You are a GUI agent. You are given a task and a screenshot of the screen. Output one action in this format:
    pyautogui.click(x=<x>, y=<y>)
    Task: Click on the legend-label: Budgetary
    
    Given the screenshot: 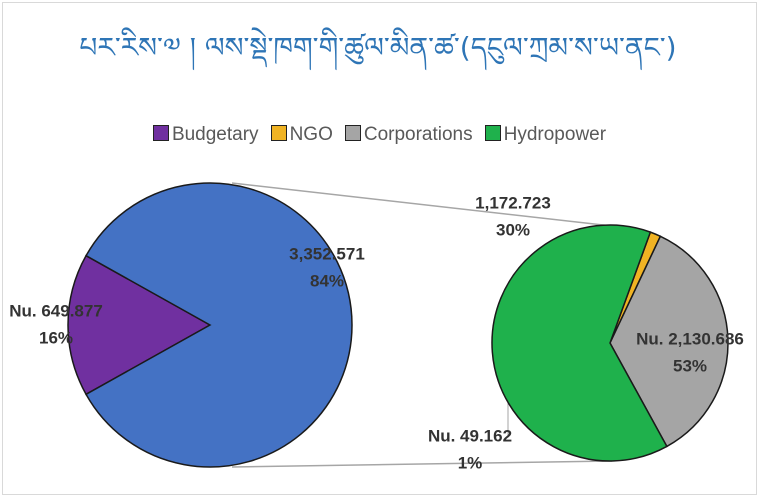 What is the action you would take?
    pyautogui.click(x=215, y=134)
    